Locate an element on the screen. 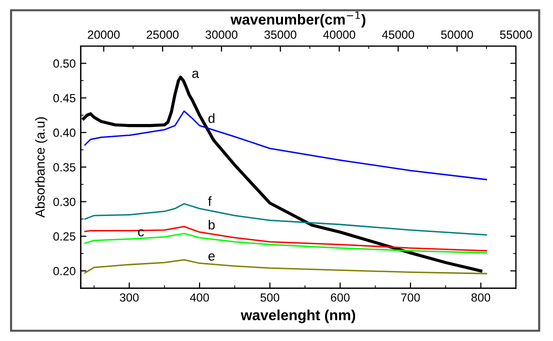 The height and width of the screenshot is (341, 553). y-tick-label: 0.40 is located at coordinates (64, 132).